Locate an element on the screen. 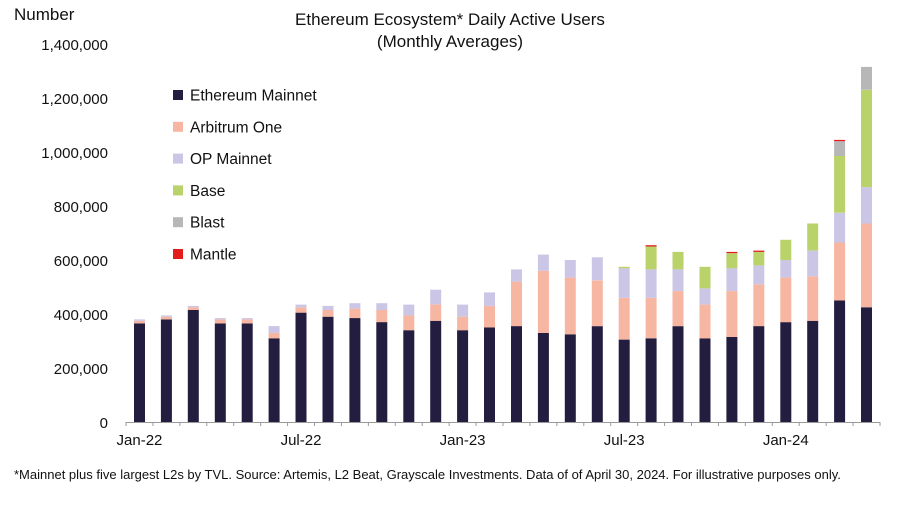 The image size is (900, 506). y-tick-label: 0 is located at coordinates (104, 423).